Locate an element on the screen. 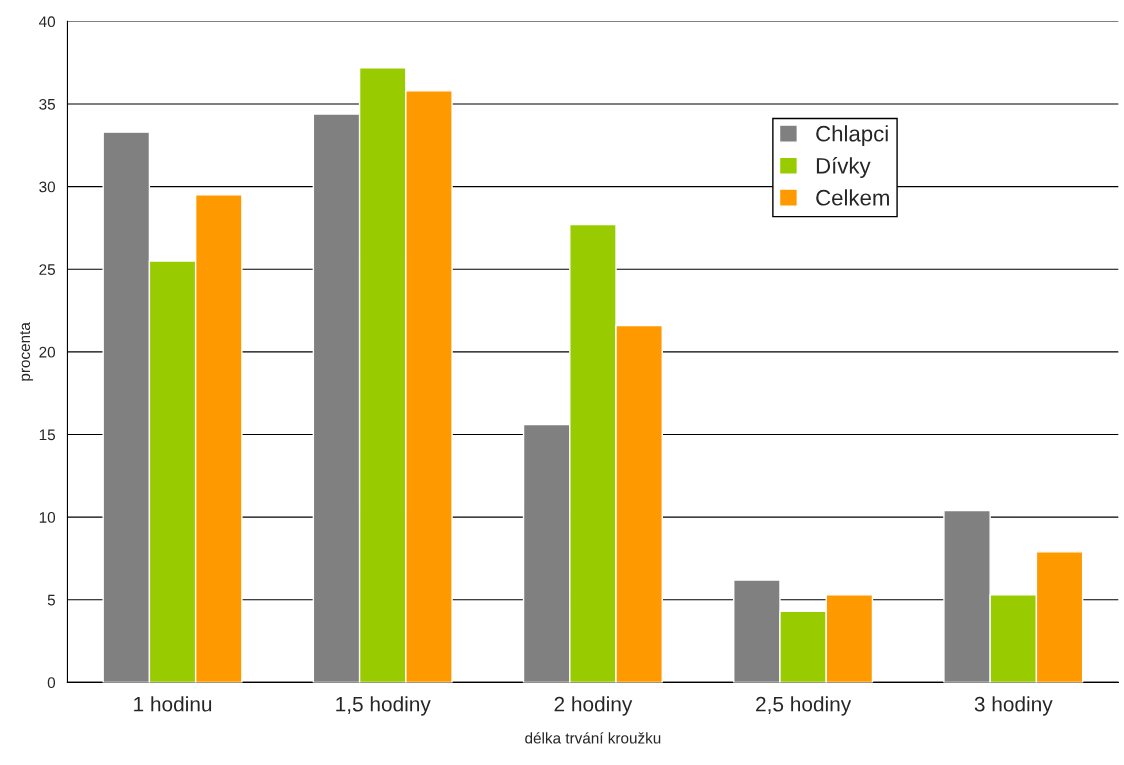 The width and height of the screenshot is (1124, 765). x-tick-label: 3 hodiny is located at coordinates (1013, 706).